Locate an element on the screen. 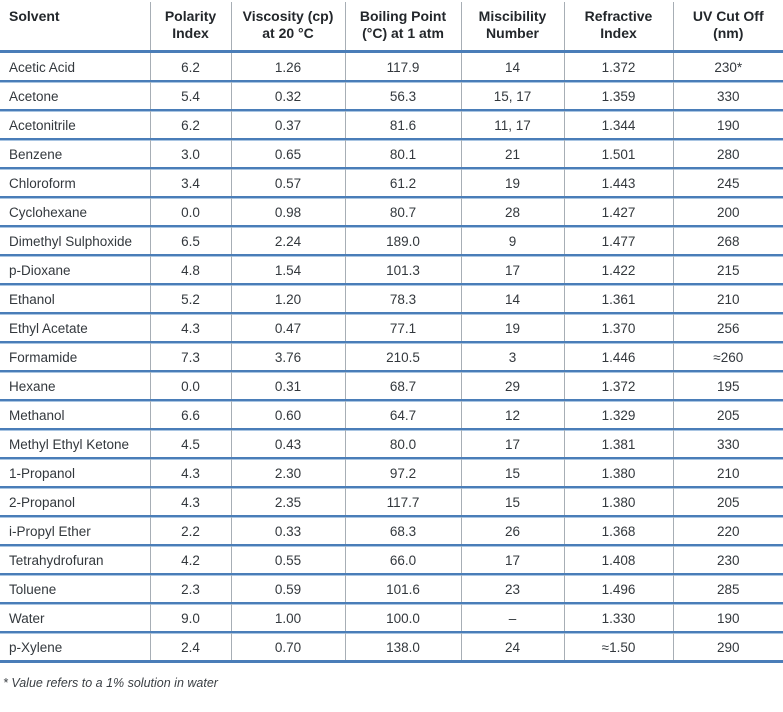  cell-viscosity: 2.30 is located at coordinates (287, 472).